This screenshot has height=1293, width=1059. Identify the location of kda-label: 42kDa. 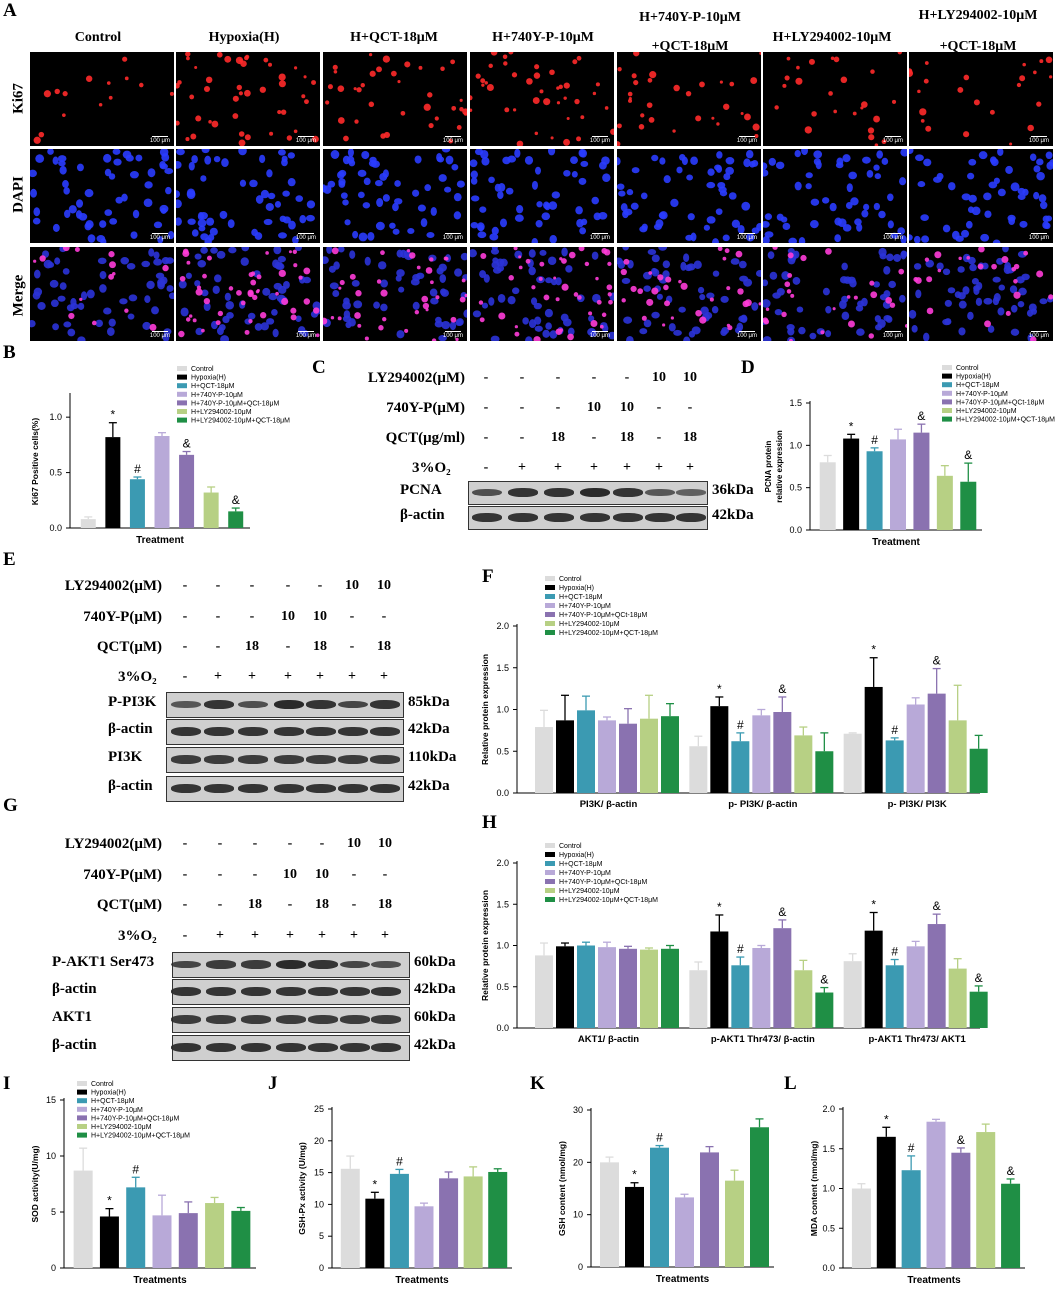
(429, 786).